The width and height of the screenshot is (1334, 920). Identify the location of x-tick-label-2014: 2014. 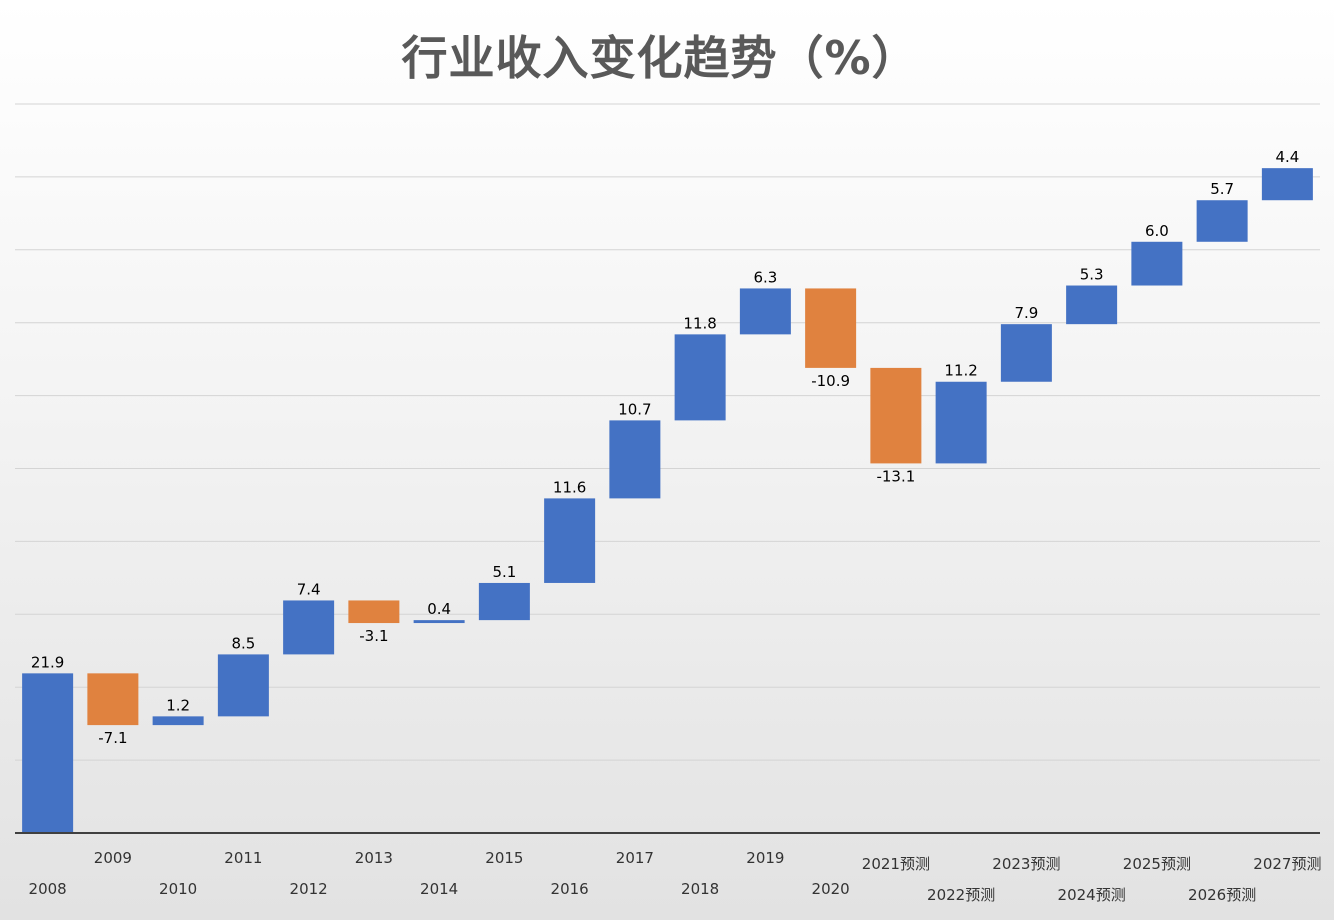
(439, 889).